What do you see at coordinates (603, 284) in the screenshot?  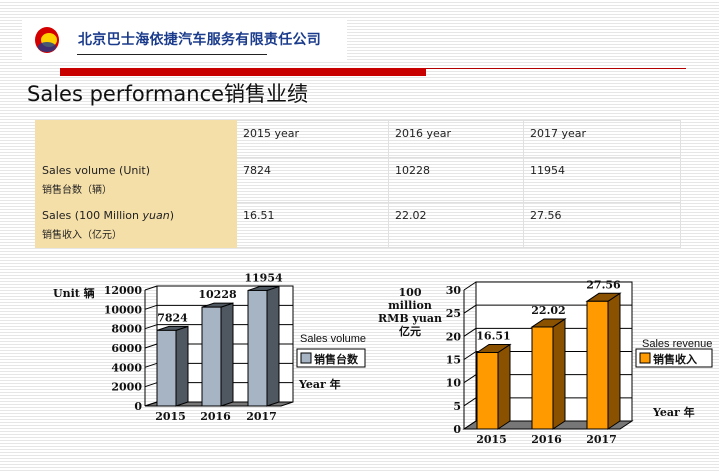 I see `data-label: 27.56` at bounding box center [603, 284].